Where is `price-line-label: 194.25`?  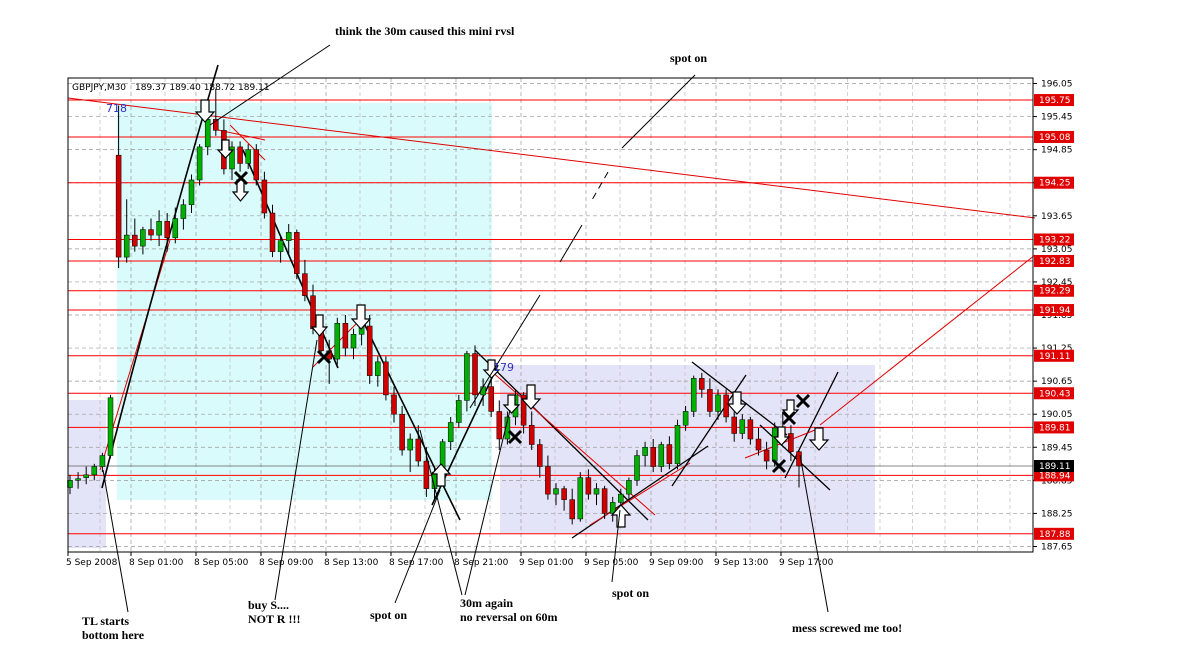
price-line-label: 194.25 is located at coordinates (1055, 184).